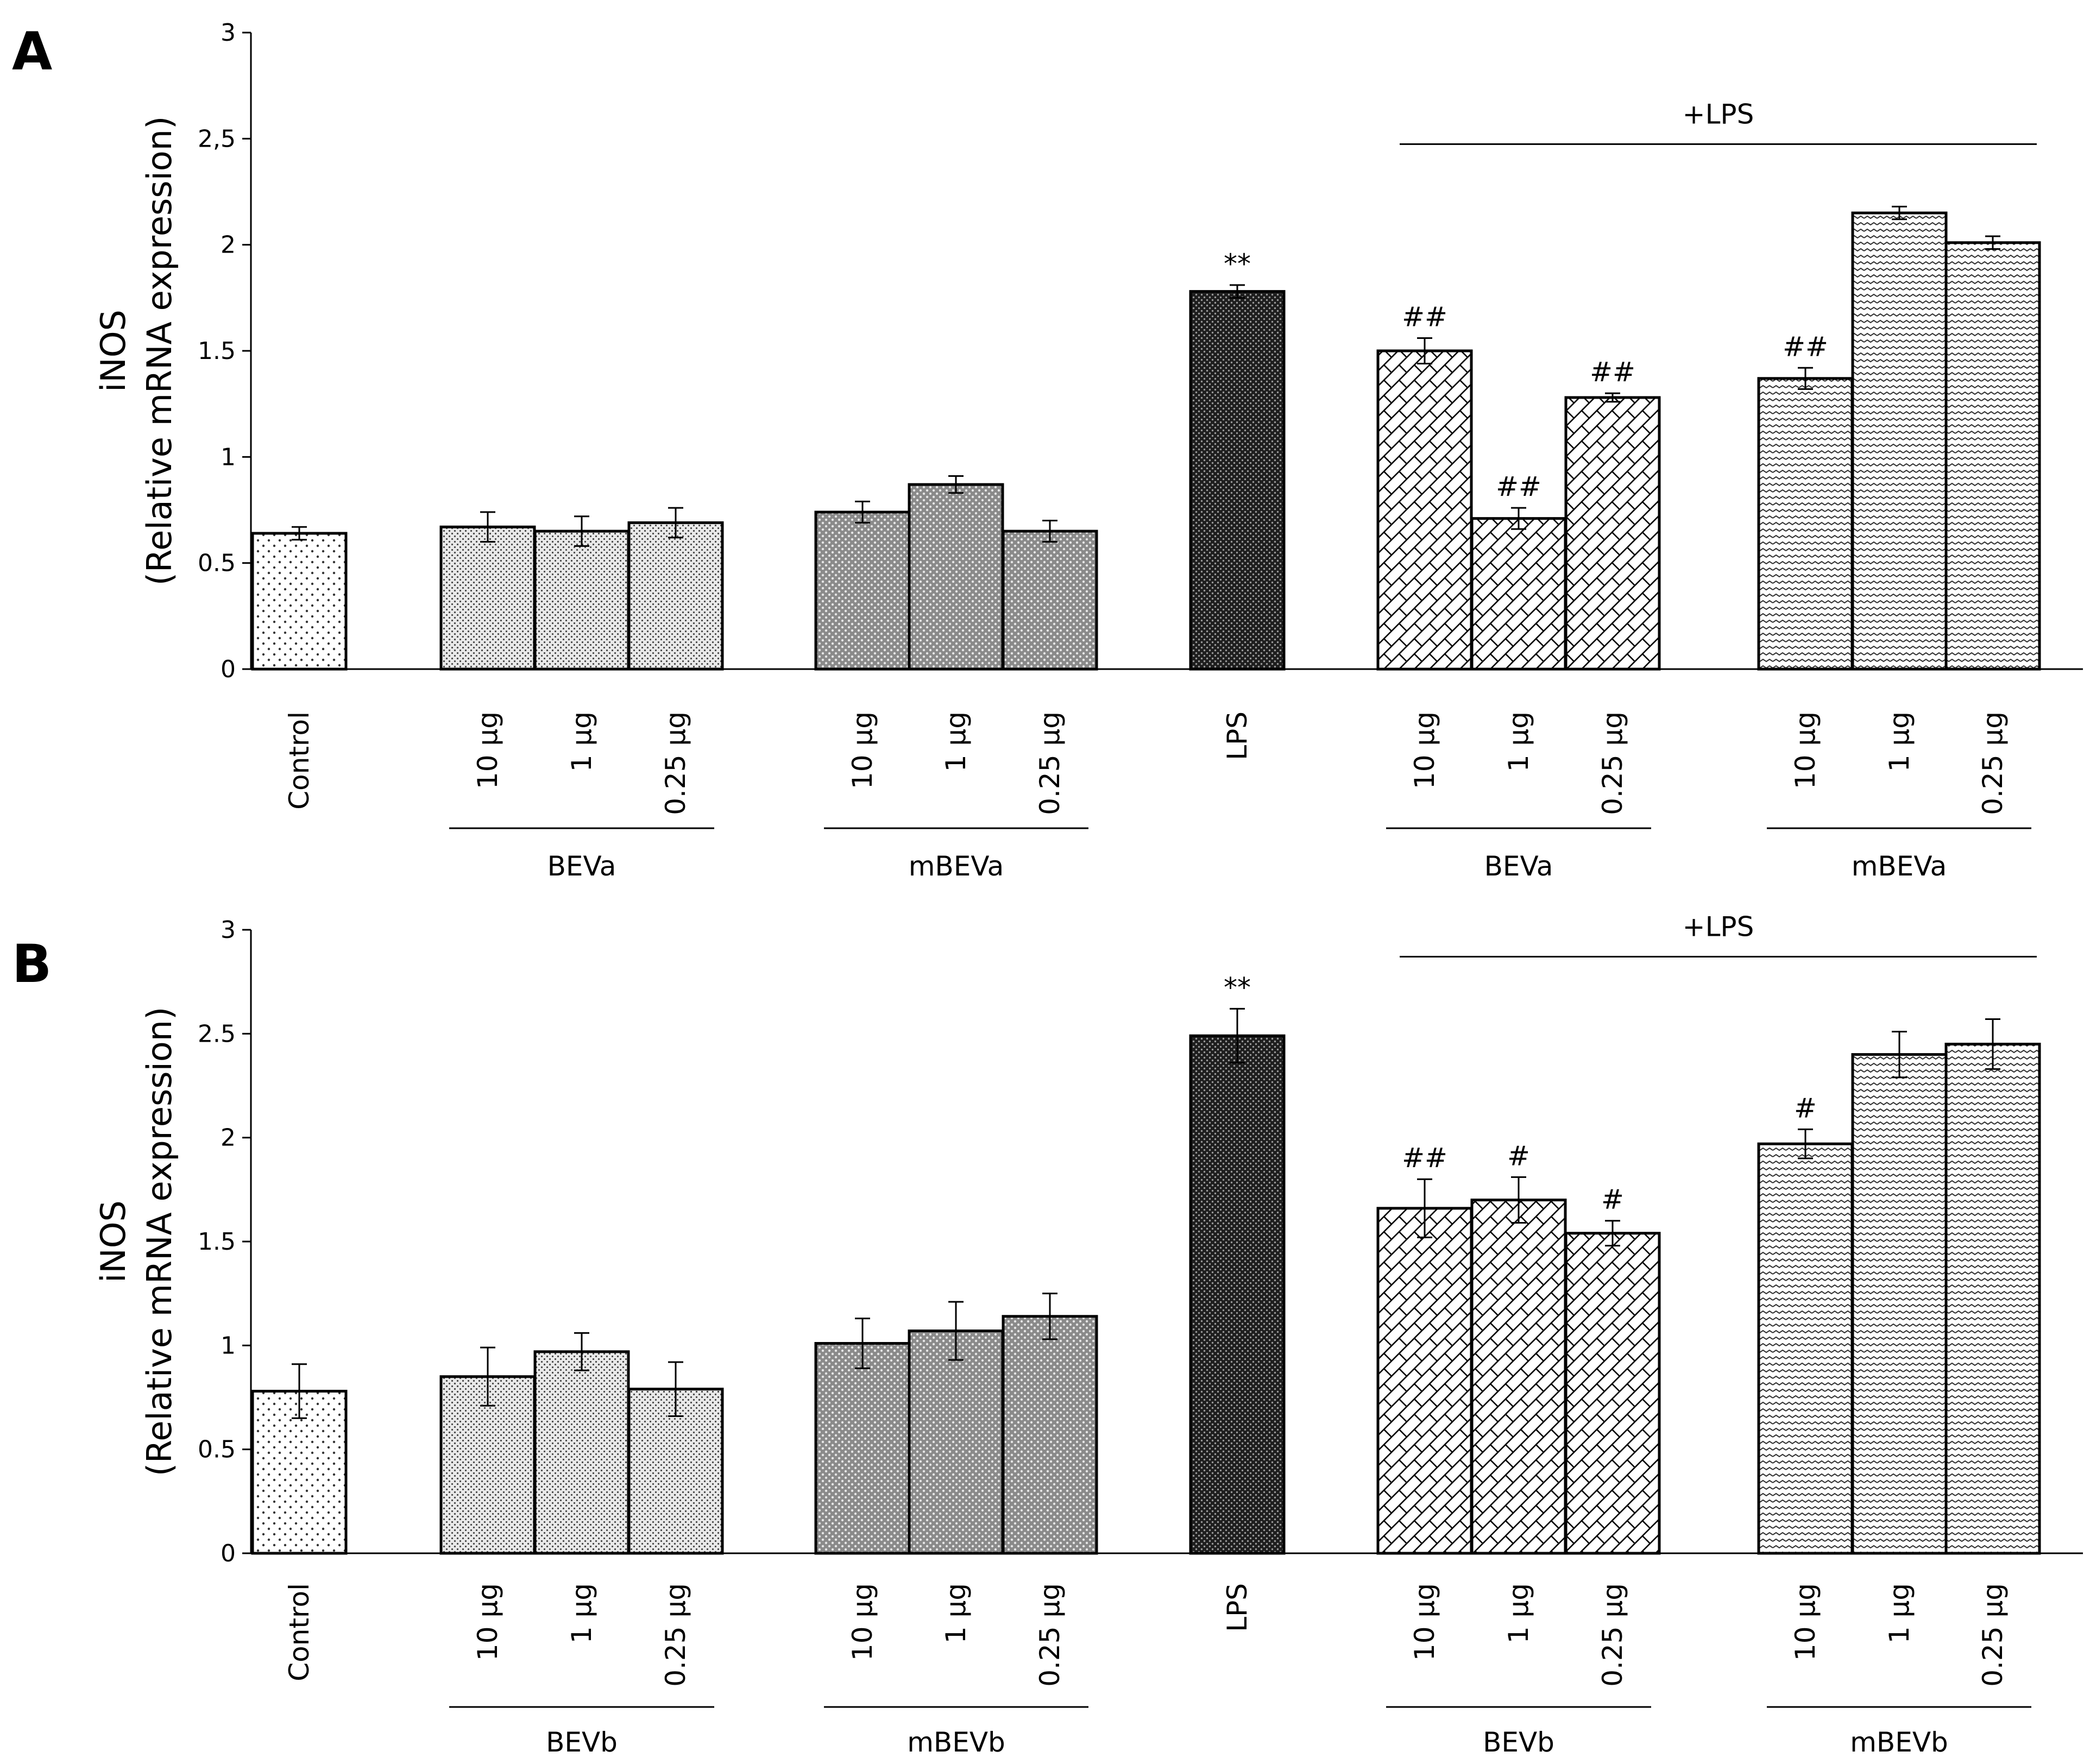 The image size is (2090, 1764). Describe the element at coordinates (113, 351) in the screenshot. I see `y-axis-title-line1: iNOS` at that location.